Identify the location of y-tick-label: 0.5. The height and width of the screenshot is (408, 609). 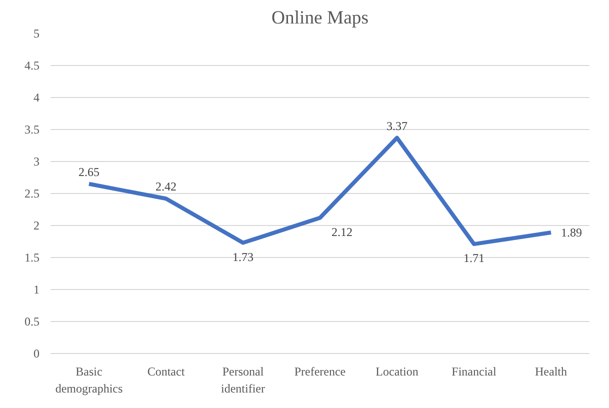
(32, 321).